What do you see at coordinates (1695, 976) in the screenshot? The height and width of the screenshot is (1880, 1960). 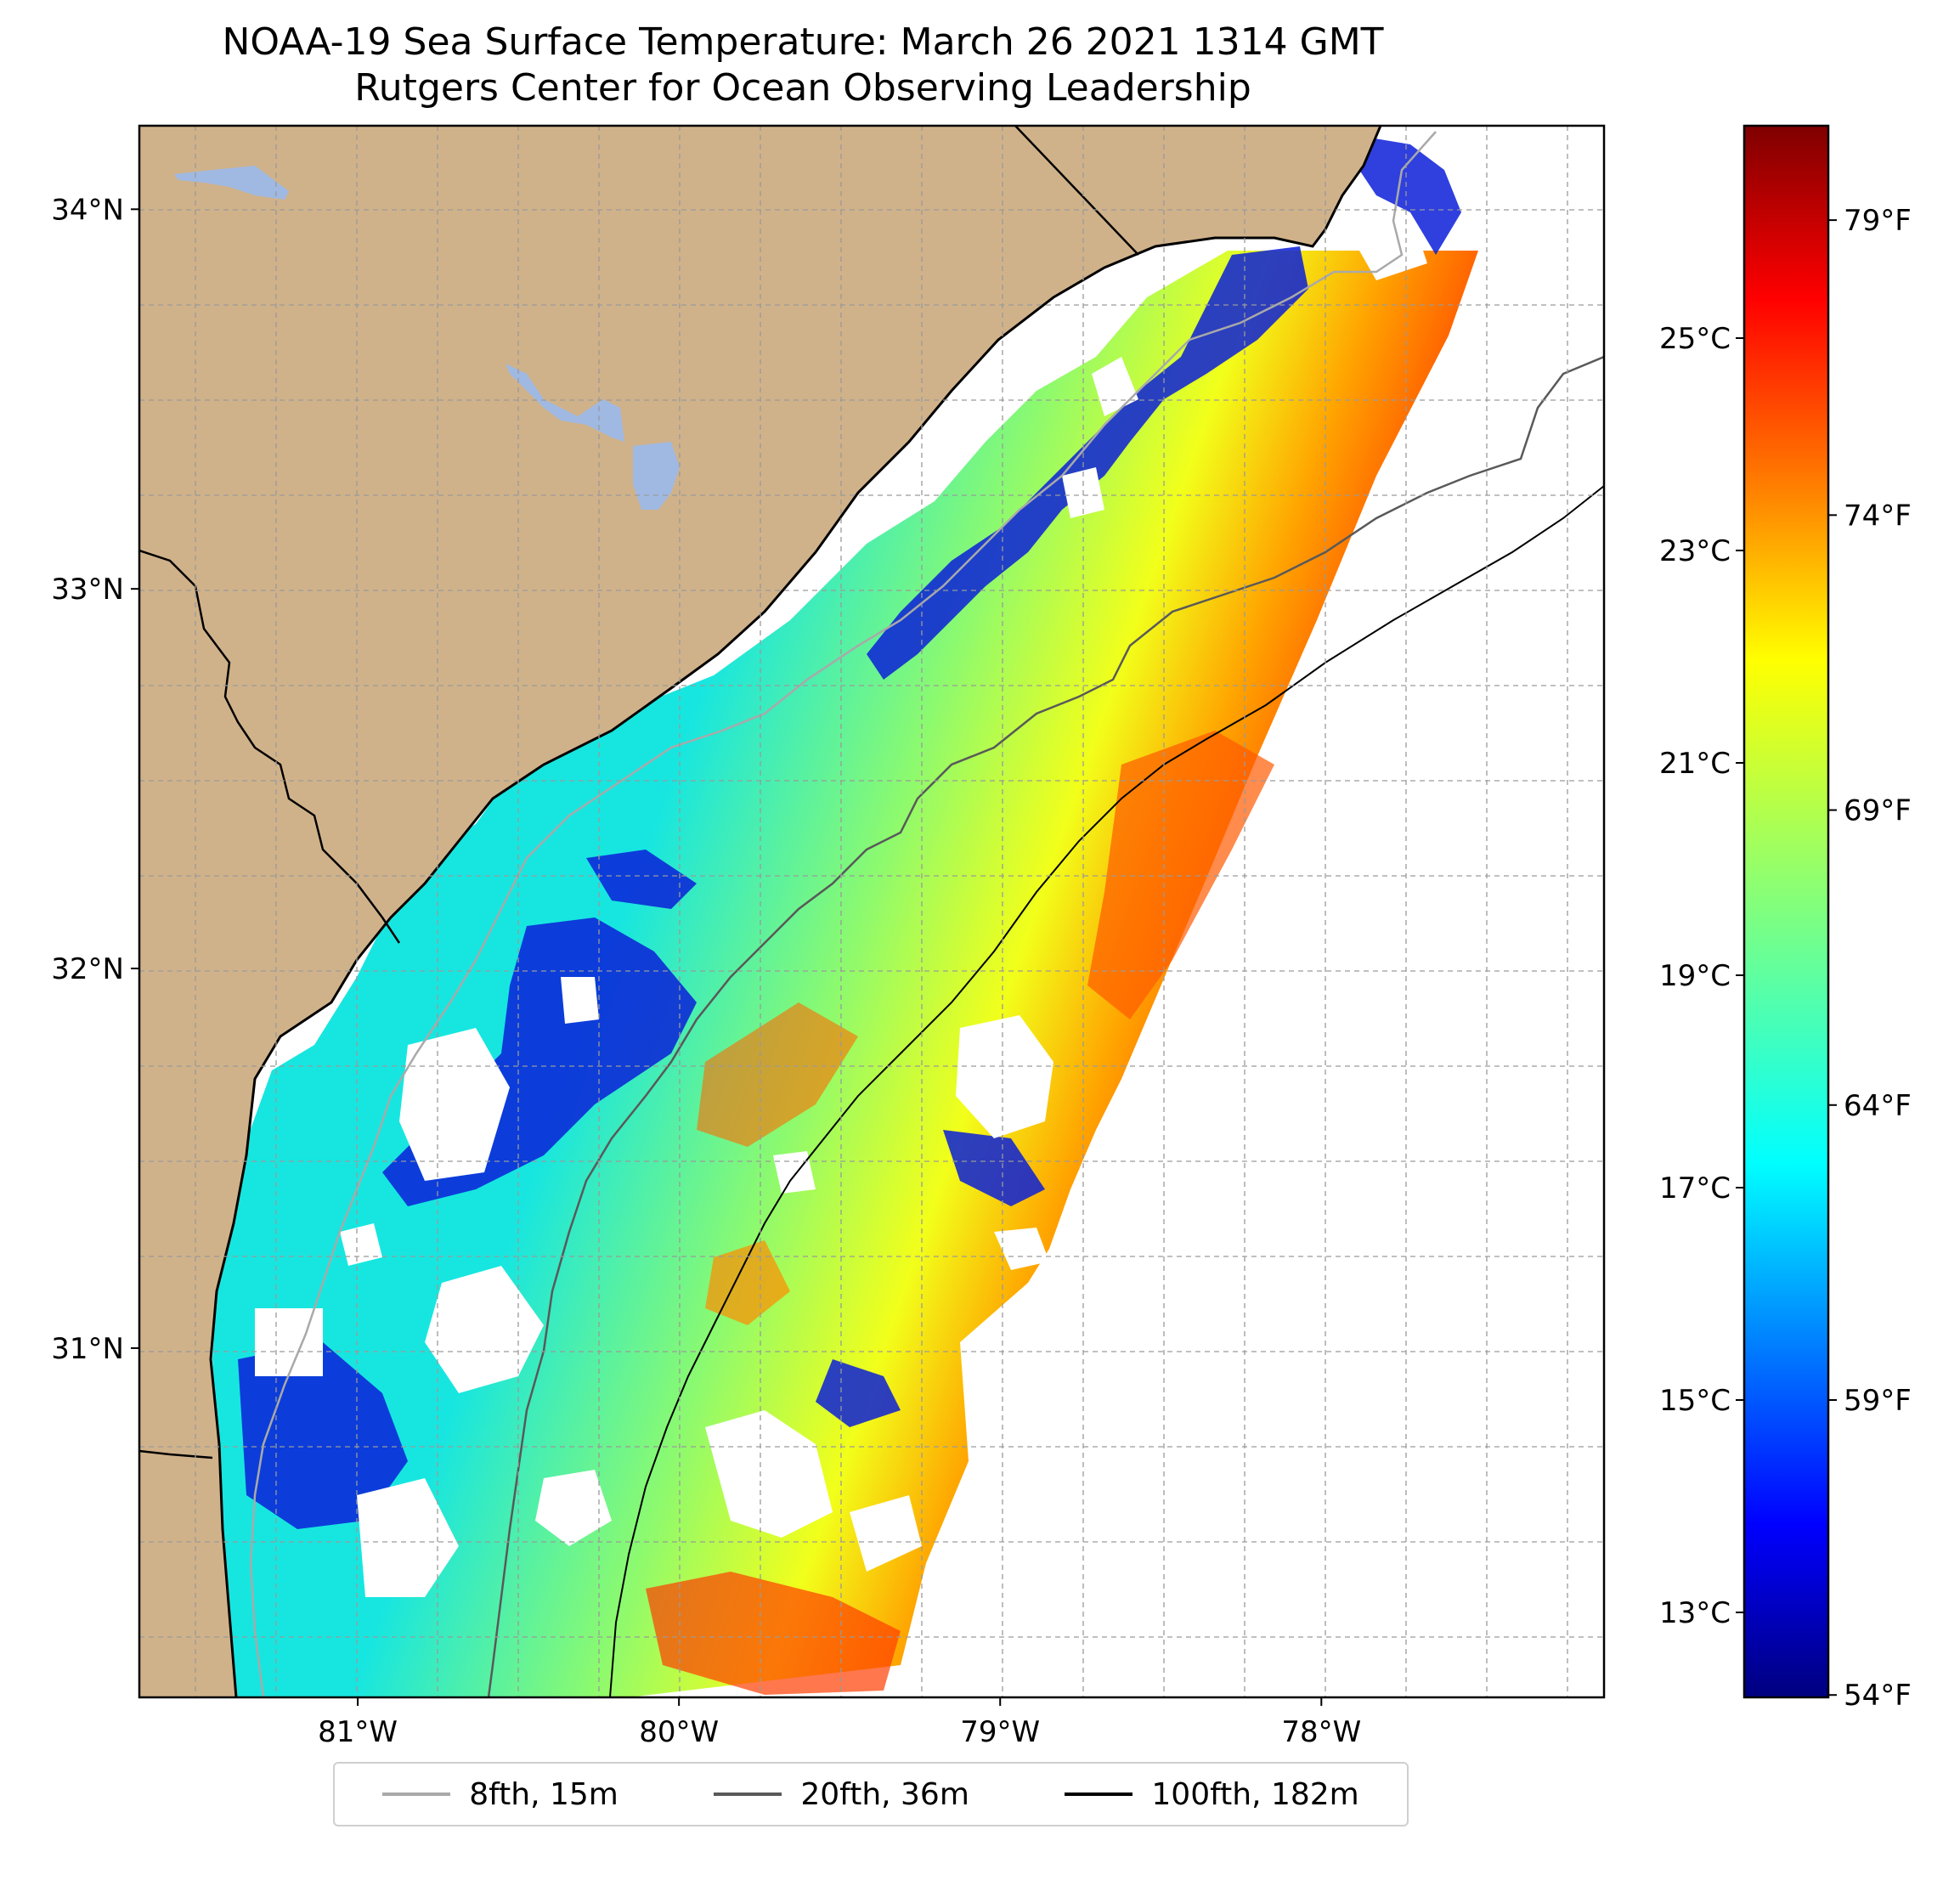 I see `celsius-tick-label: 19°C` at bounding box center [1695, 976].